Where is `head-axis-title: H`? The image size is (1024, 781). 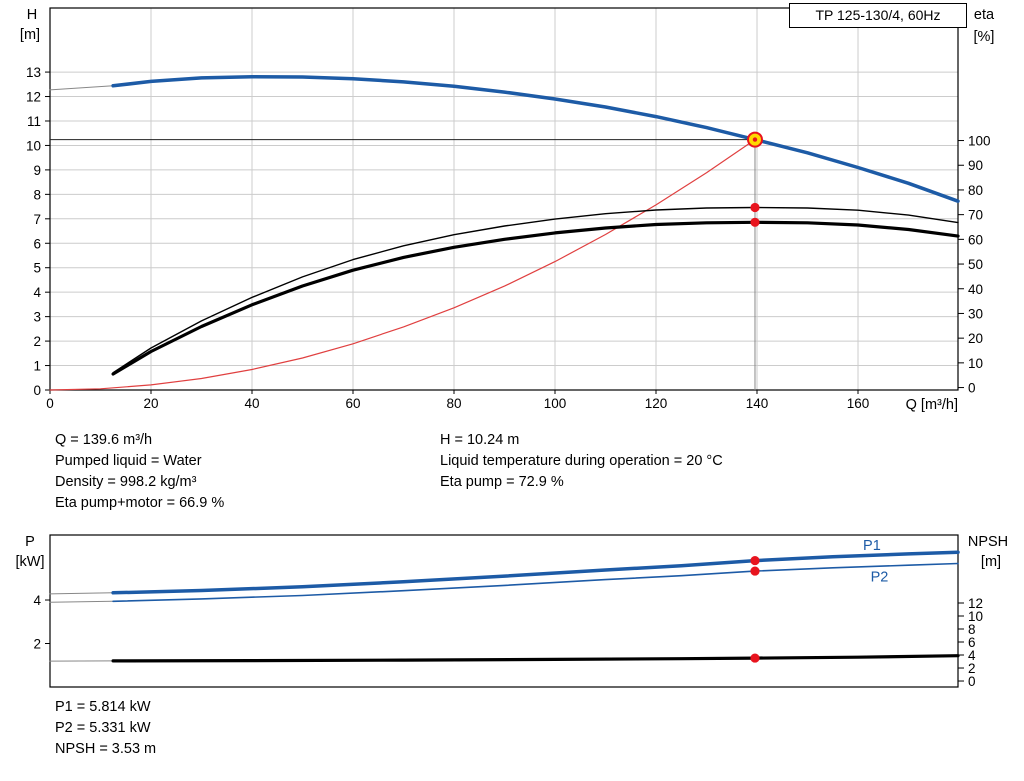 head-axis-title: H is located at coordinates (32, 15).